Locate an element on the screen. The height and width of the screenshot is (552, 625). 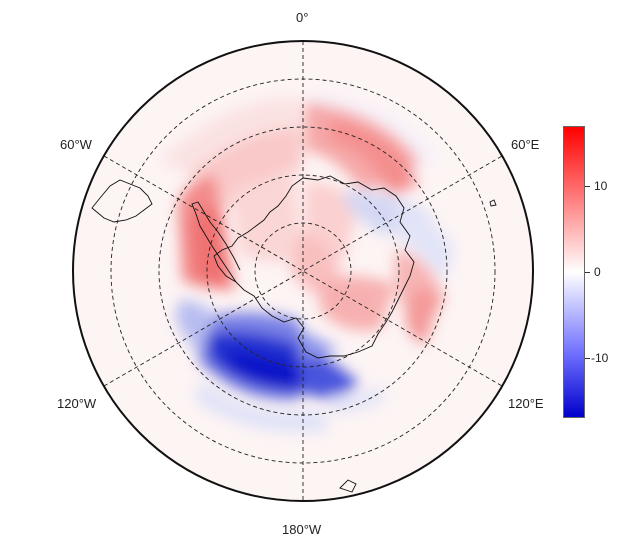
antarctica-coastline is located at coordinates (314, 267).